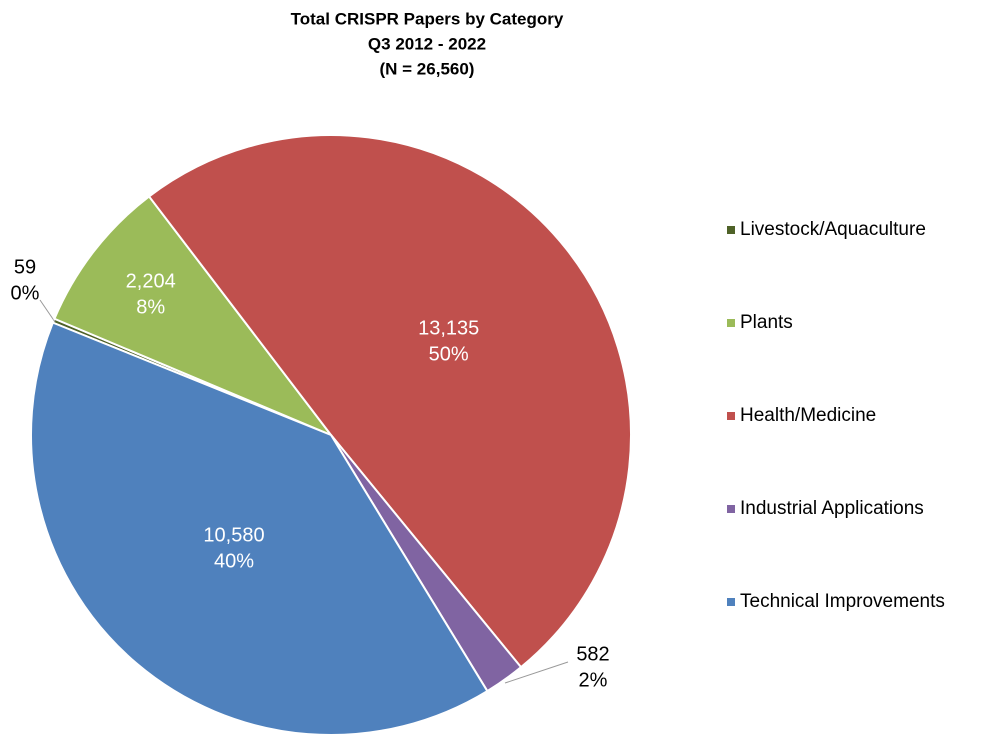  Describe the element at coordinates (427, 68) in the screenshot. I see `chart-subtitle: (N = 26,560)` at that location.